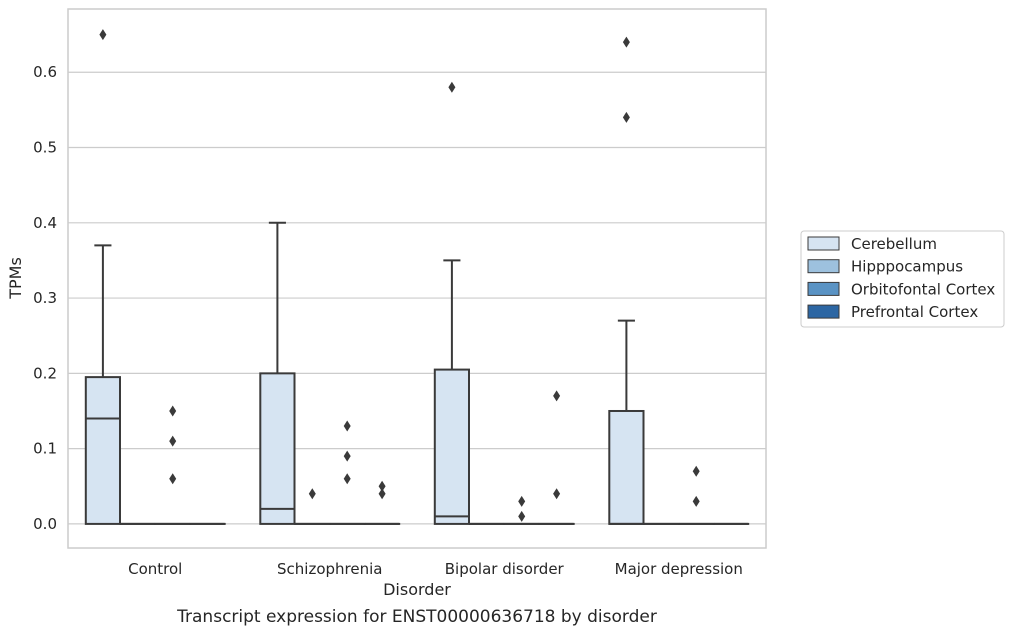  Describe the element at coordinates (45, 72) in the screenshot. I see `y-tick-label: 0.6` at that location.